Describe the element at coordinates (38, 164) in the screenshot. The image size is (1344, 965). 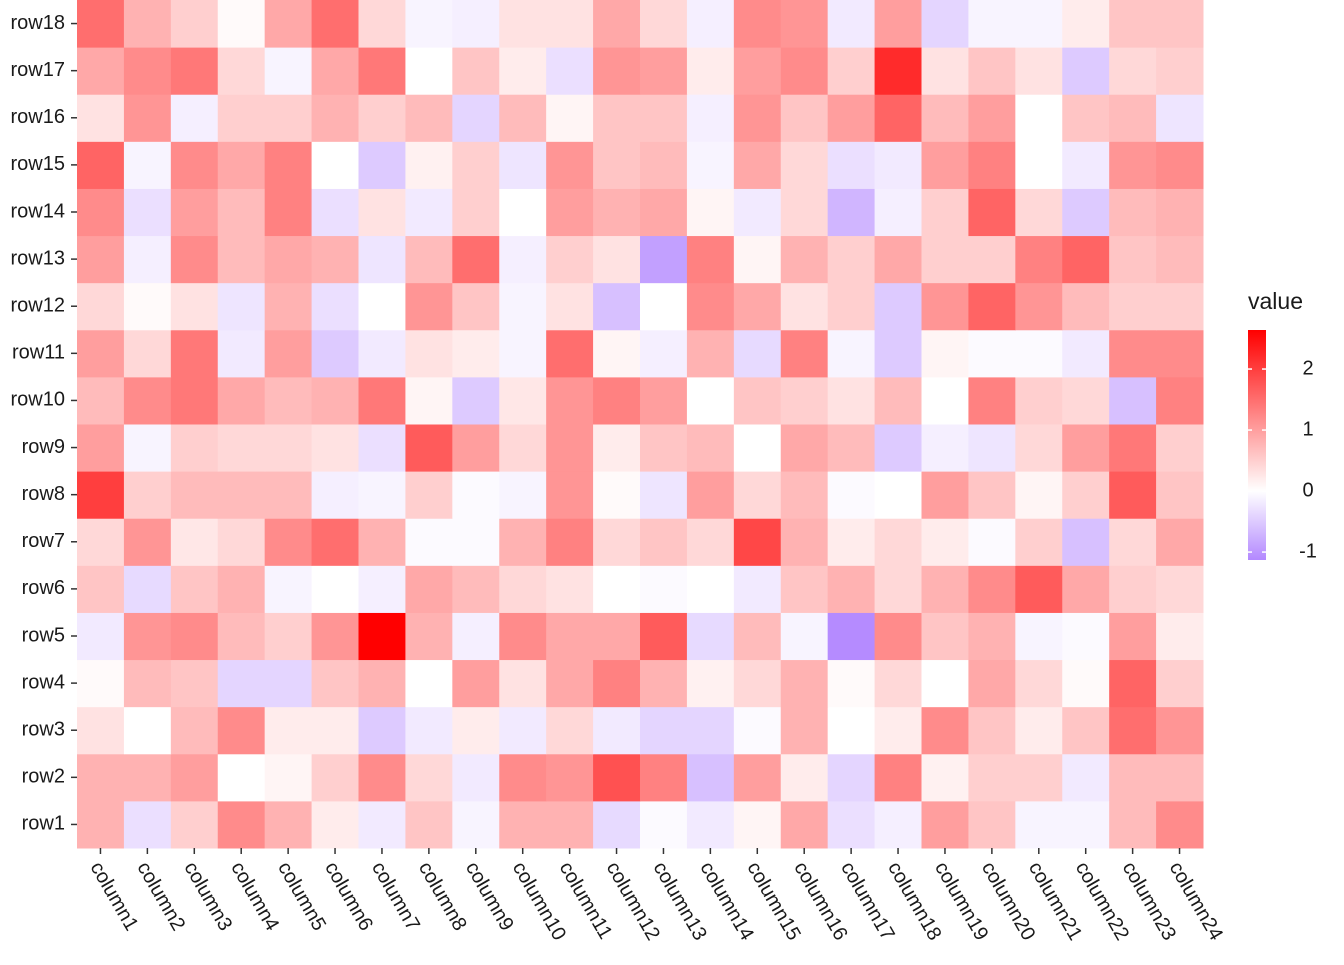
I see `y-tick-label: row15` at that location.